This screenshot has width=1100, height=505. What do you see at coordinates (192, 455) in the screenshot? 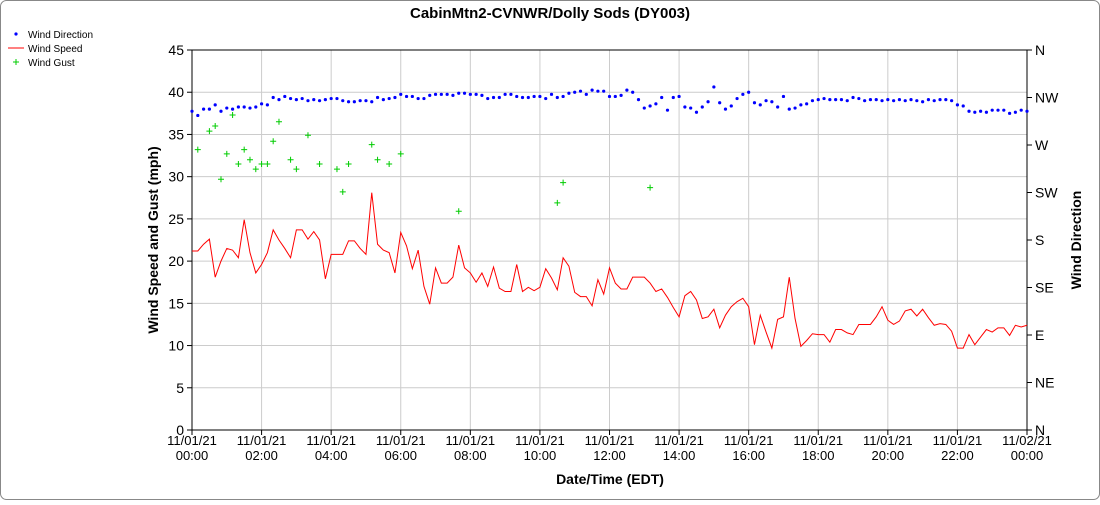
I see `x-tick-label-line: 00:00` at bounding box center [192, 455].